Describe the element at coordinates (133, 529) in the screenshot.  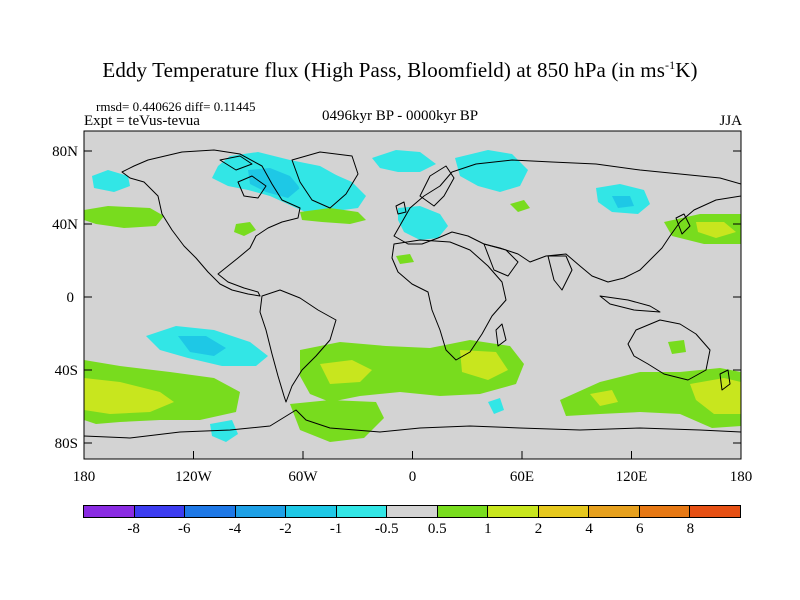
I see `colorbar-label: -8` at that location.